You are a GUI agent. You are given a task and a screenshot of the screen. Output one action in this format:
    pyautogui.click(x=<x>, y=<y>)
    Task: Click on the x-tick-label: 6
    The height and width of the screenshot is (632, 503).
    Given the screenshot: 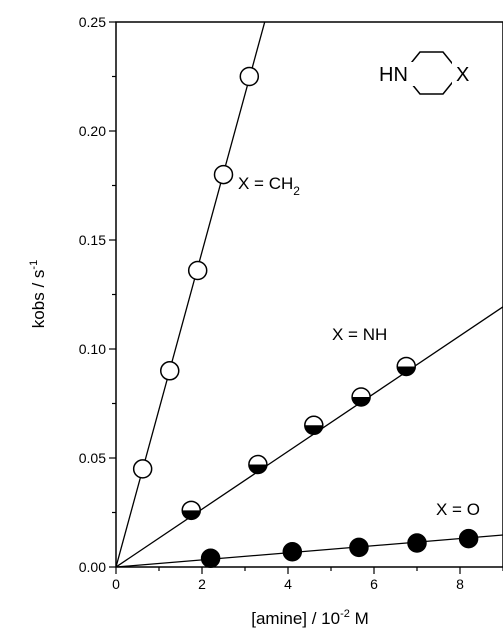 What is the action you would take?
    pyautogui.click(x=374, y=584)
    